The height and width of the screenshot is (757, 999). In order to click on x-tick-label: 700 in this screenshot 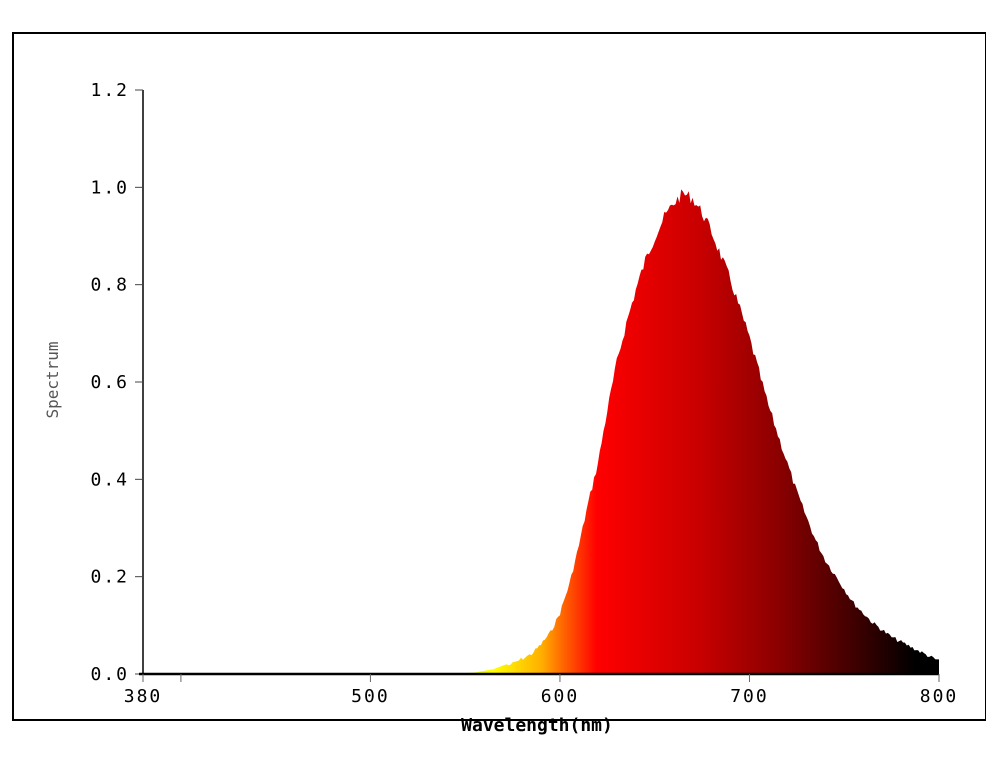, I will do `click(749, 696)`.